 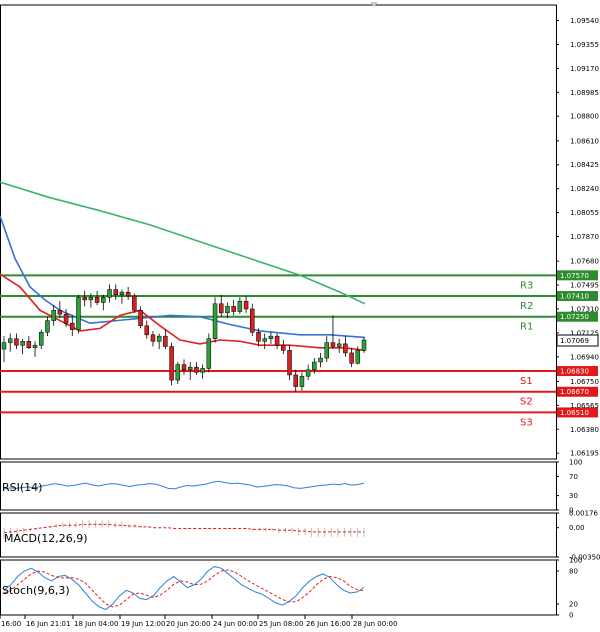 What do you see at coordinates (584, 382) in the screenshot?
I see `price-tick-label: 1.06750` at bounding box center [584, 382].